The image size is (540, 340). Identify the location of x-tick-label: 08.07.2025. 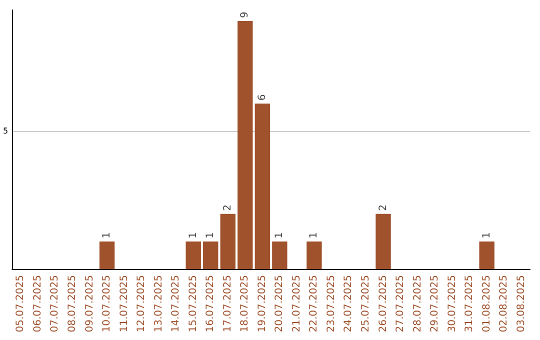
(72, 303).